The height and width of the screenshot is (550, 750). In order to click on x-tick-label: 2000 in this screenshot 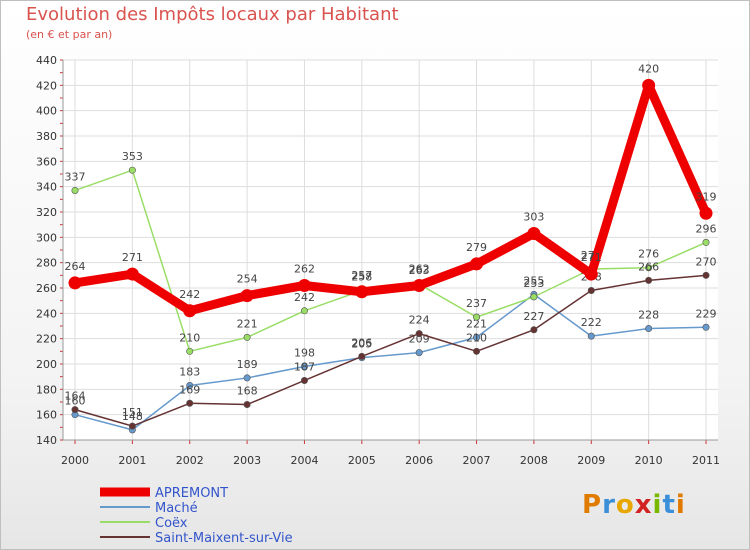, I will do `click(75, 460)`.